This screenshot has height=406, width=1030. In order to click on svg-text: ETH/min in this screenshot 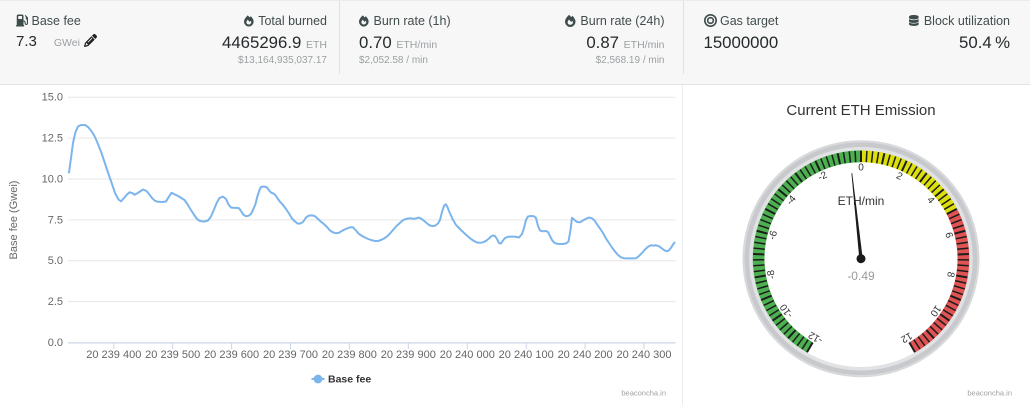, I will do `click(861, 201)`.